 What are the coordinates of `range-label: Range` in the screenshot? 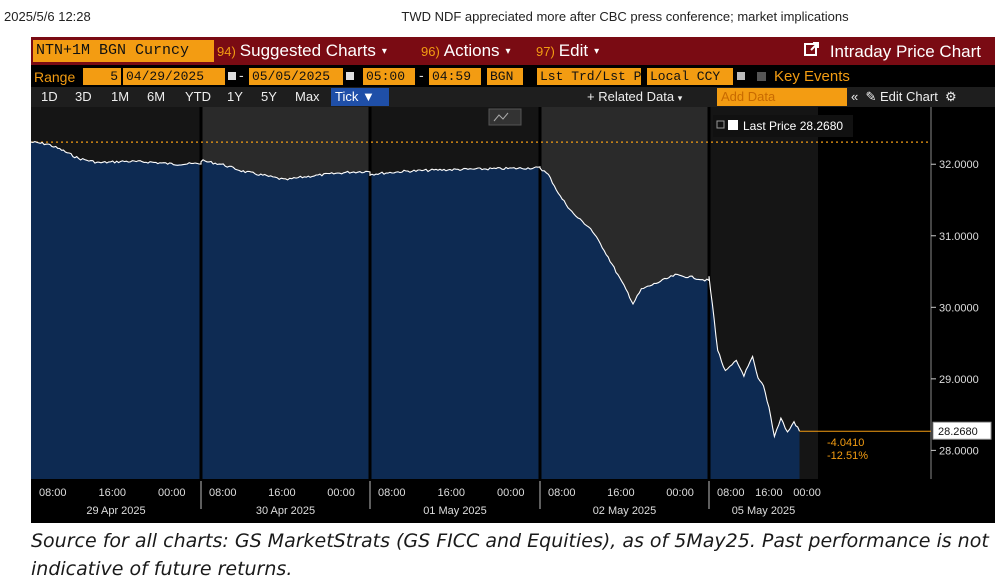 It's located at (55, 77).